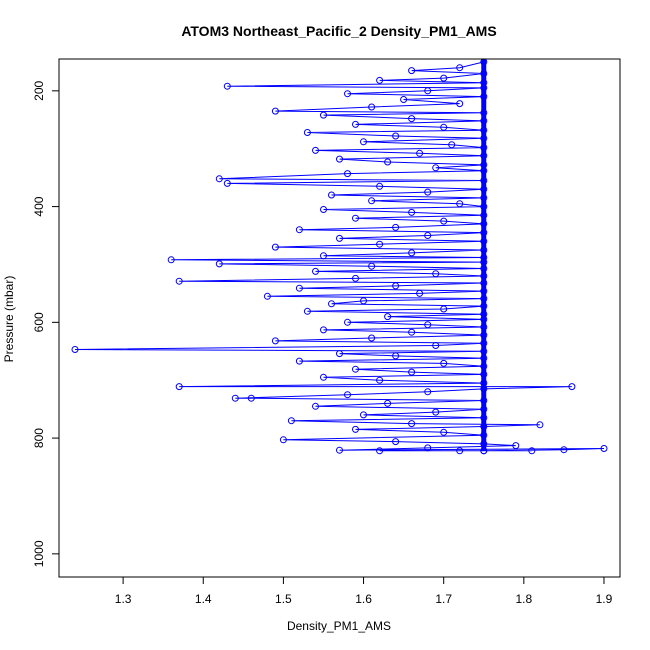 This screenshot has width=650, height=650. Describe the element at coordinates (39, 553) in the screenshot. I see `y-tick-label: 1000` at that location.